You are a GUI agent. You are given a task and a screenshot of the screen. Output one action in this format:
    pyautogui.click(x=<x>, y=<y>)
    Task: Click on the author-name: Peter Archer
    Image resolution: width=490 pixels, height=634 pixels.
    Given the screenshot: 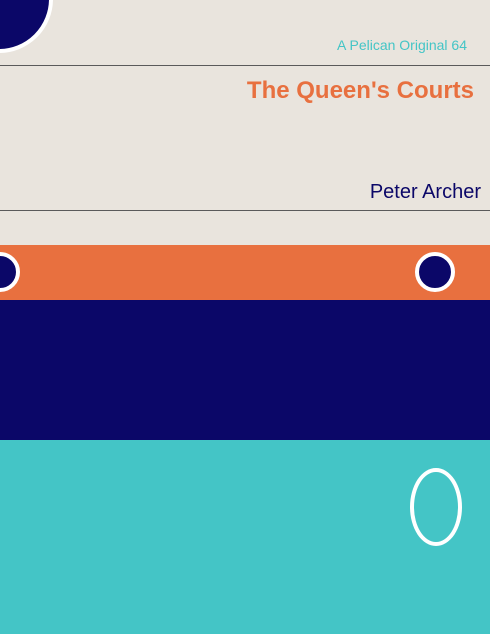 What is the action you would take?
    pyautogui.click(x=425, y=192)
    